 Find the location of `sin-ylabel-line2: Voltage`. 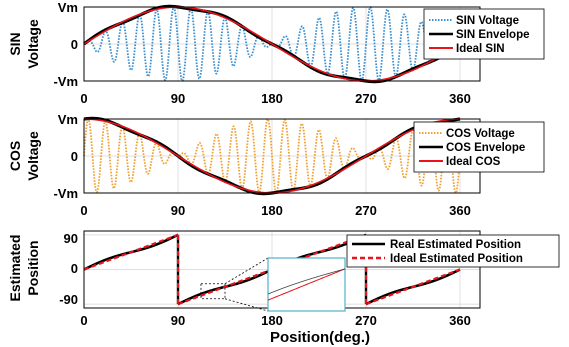

sin-ylabel-line2: Voltage is located at coordinates (33, 44).